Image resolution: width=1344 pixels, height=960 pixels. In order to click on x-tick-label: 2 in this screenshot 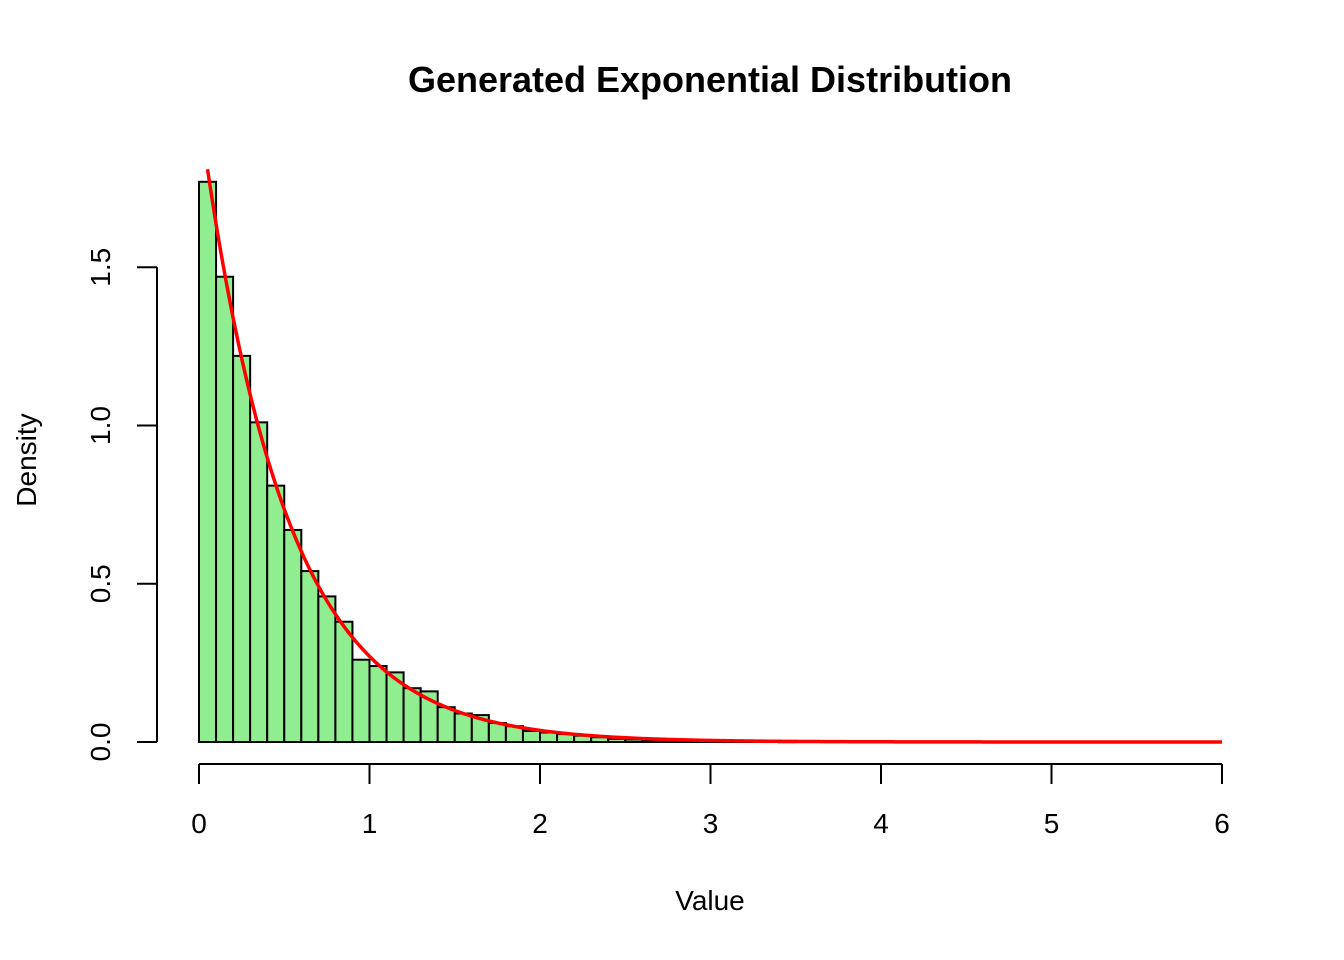, I will do `click(540, 823)`.